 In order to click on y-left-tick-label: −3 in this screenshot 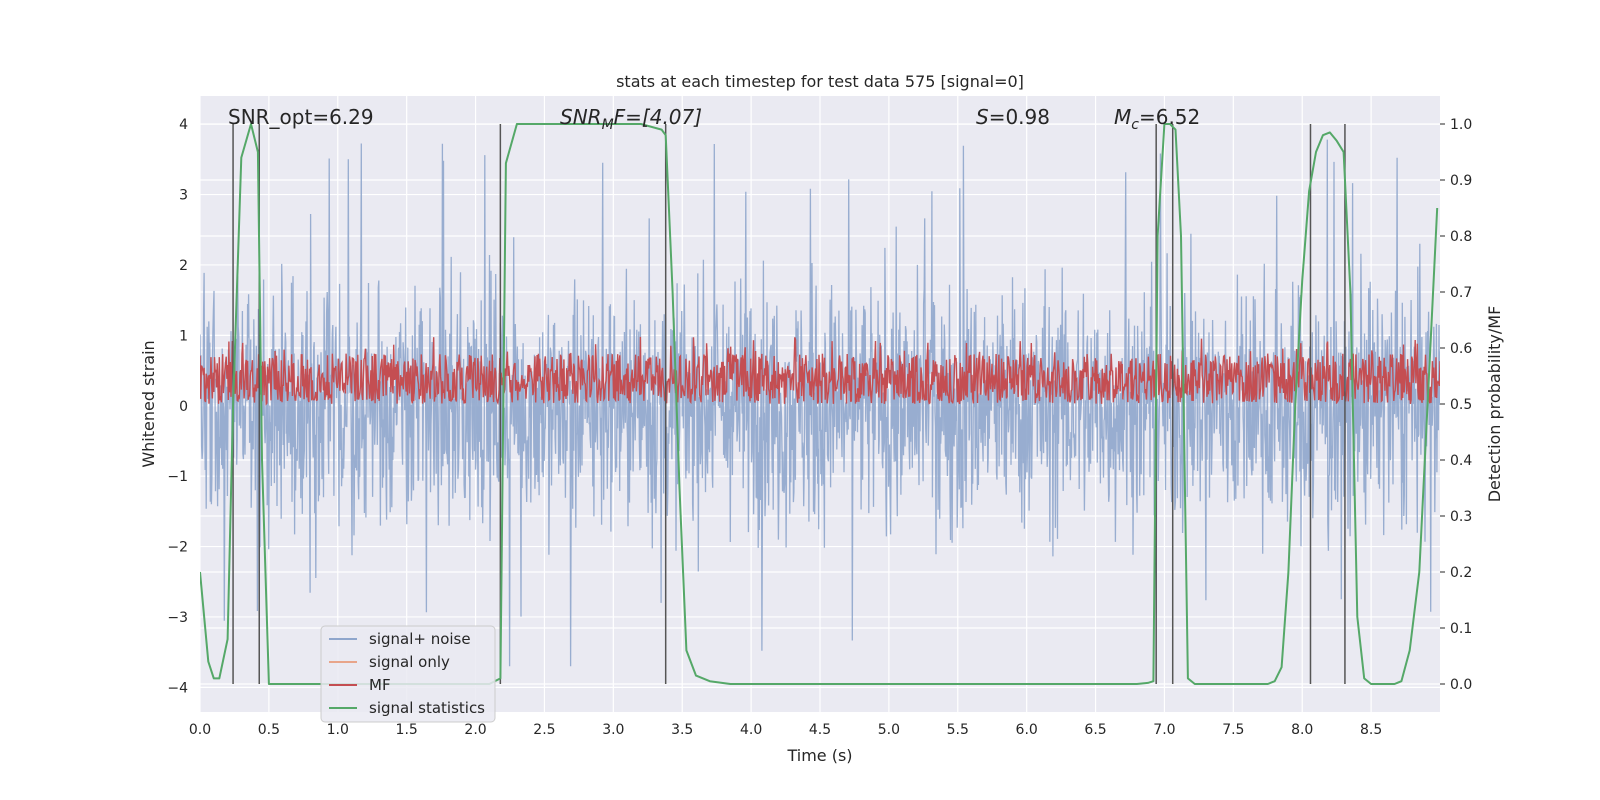, I will do `click(177, 618)`.